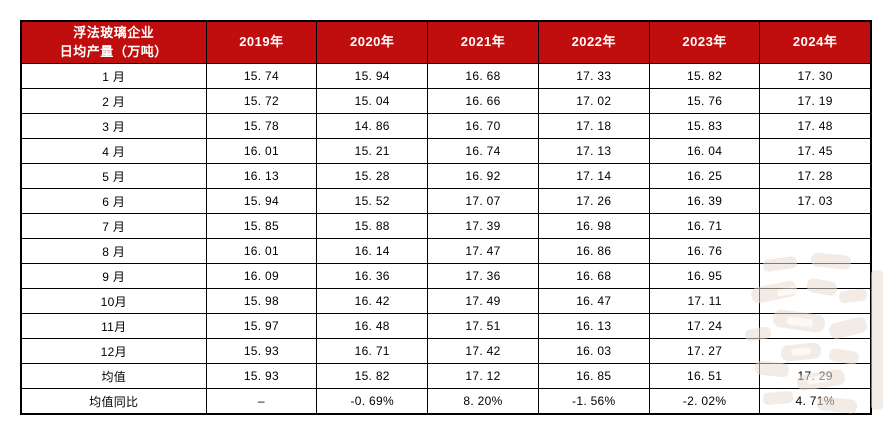 The width and height of the screenshot is (883, 422). What do you see at coordinates (372, 176) in the screenshot?
I see `value-cell: 15. 28` at bounding box center [372, 176].